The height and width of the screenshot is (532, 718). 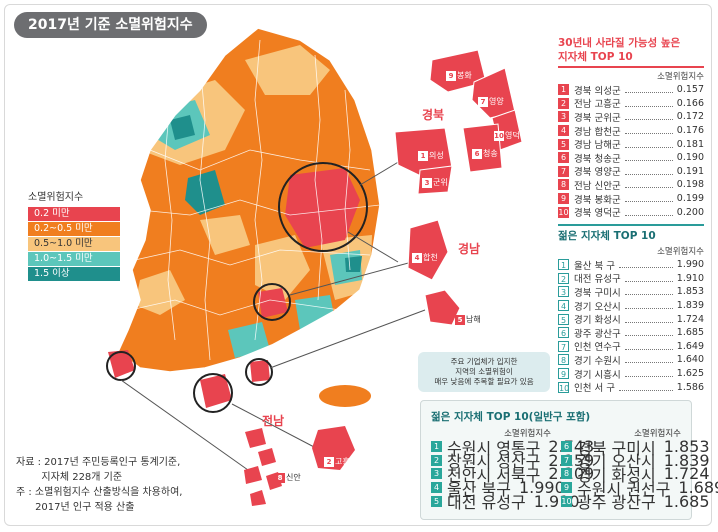 What do you see at coordinates (428, 250) in the screenshot?
I see `hapcheon-inset` at bounding box center [428, 250].